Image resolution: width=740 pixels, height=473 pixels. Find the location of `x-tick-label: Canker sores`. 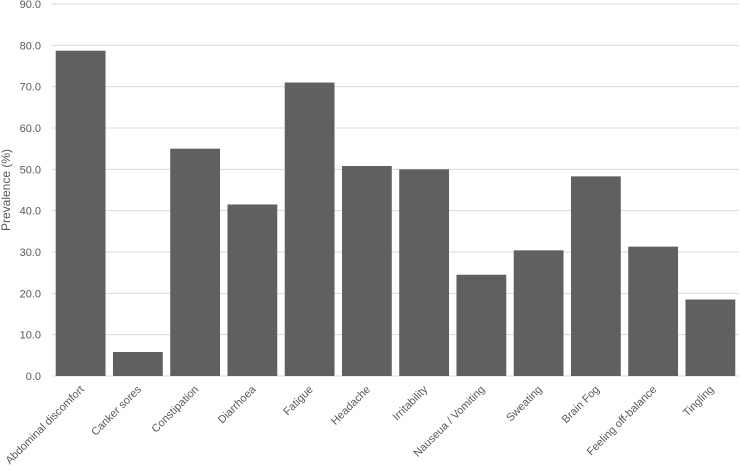

x-tick-label: Canker sores is located at coordinates (116, 410).